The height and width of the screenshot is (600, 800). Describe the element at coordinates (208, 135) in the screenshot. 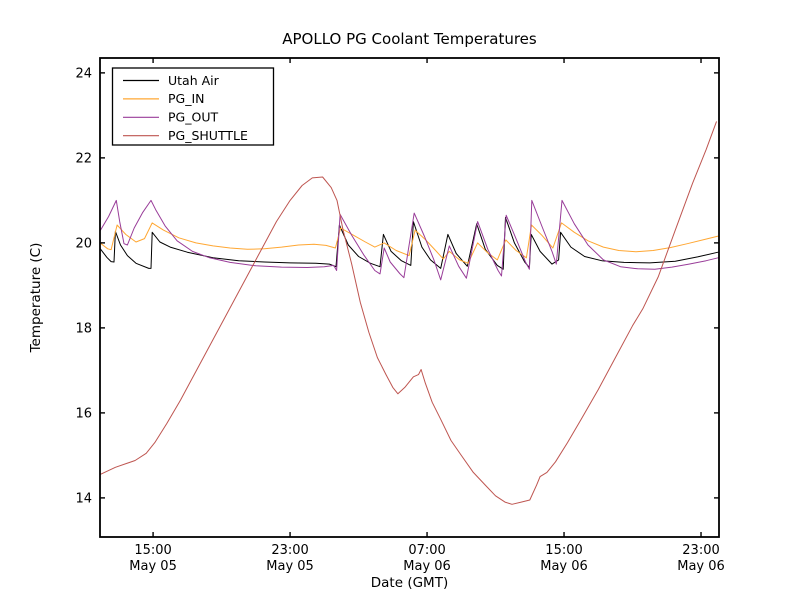

I see `legend-entry-label: PG_SHUTTLE` at that location.